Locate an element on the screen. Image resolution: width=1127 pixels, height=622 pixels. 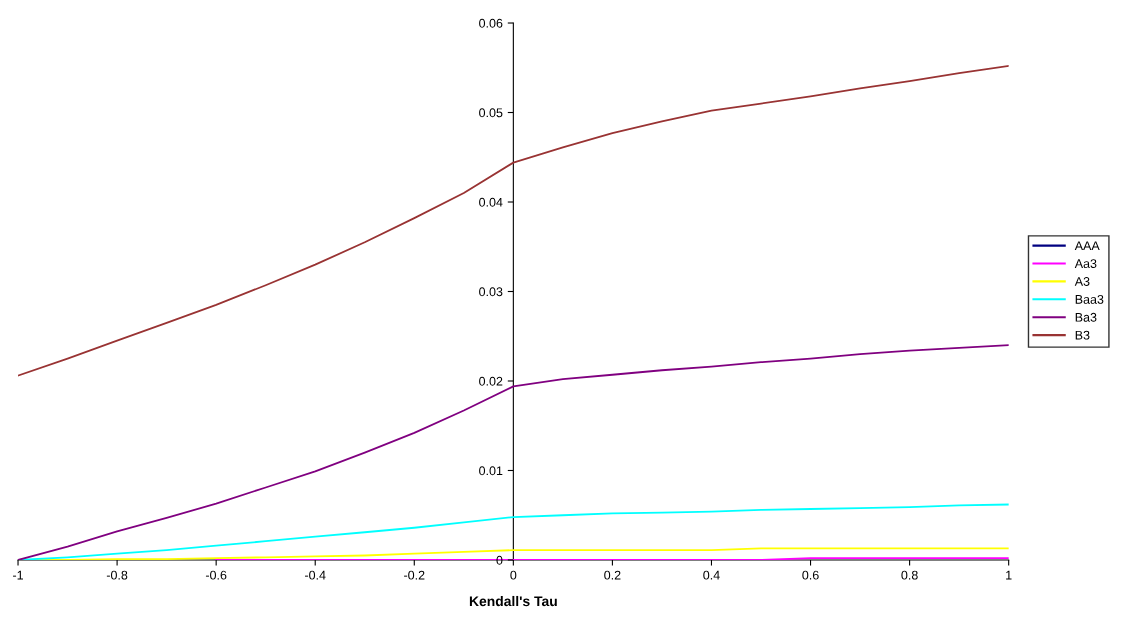
x-tick-label: -0.2 is located at coordinates (414, 575).